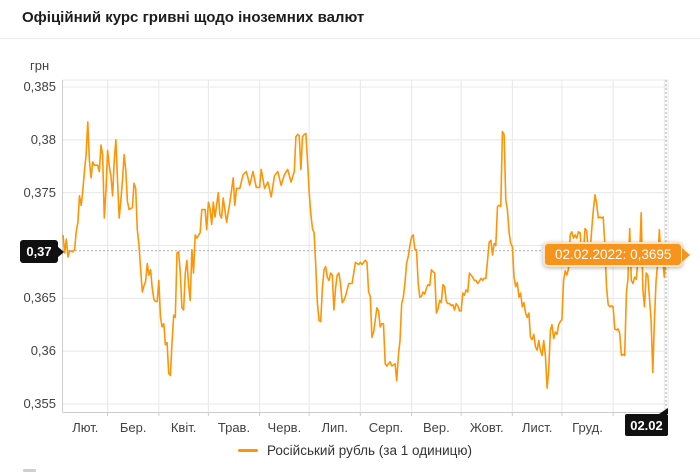 Image resolution: width=700 pixels, height=473 pixels. I want to click on y-crosshair-label: 0,37, so click(42, 251).